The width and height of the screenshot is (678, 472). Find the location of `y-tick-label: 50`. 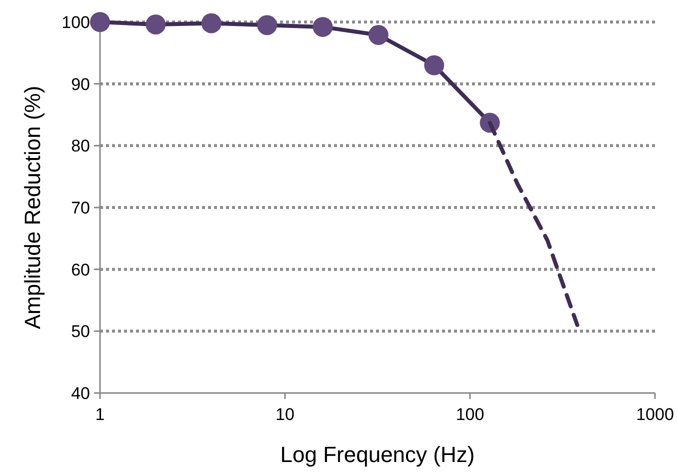

y-tick-label: 50 is located at coordinates (80, 332).